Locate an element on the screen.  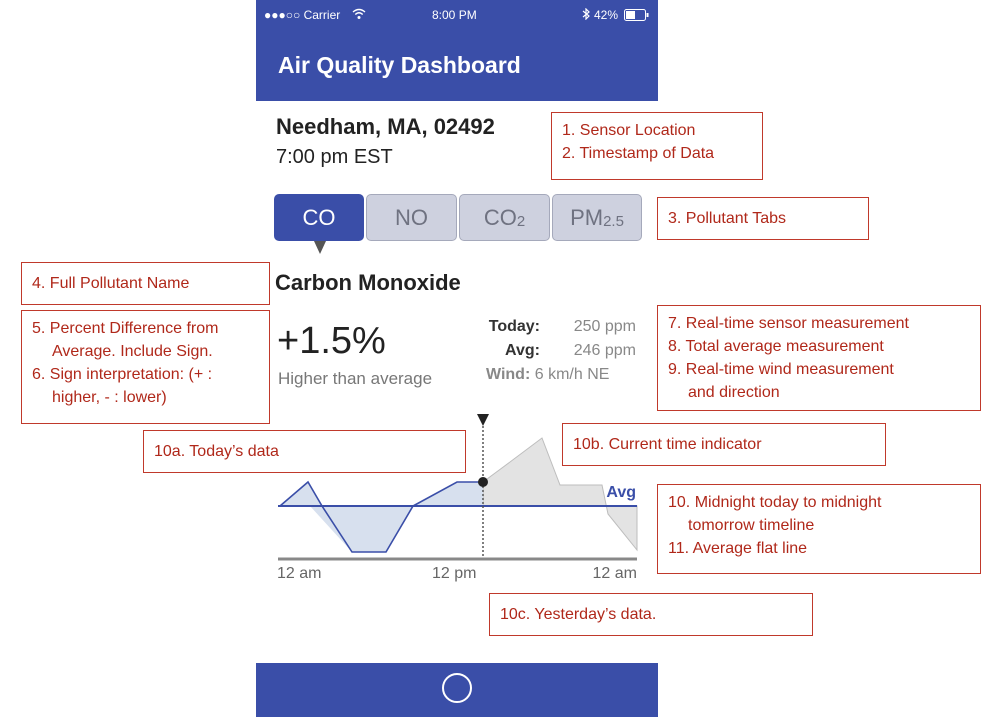
annotation-full-name: 4. Full Pollutant Name is located at coordinates (145, 283).